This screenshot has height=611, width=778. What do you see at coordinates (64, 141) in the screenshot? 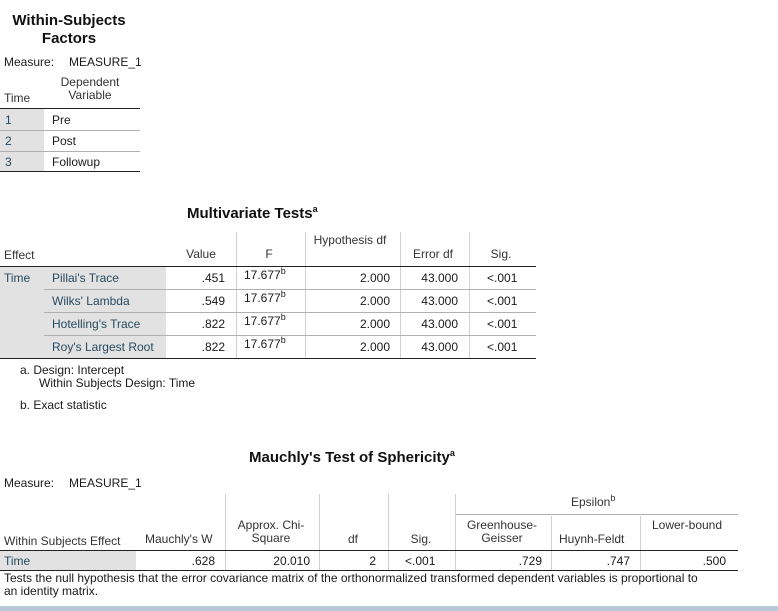
I see `factor-variable-2: Post` at bounding box center [64, 141].